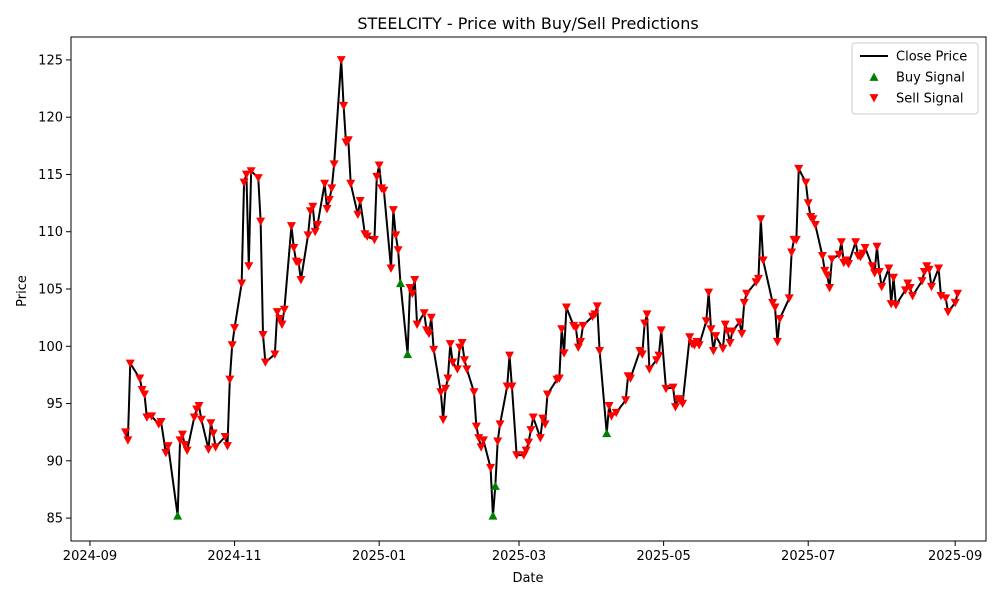 This screenshot has height=600, width=1000. What do you see at coordinates (379, 556) in the screenshot?
I see `x-tick-label: 2025-01` at bounding box center [379, 556].